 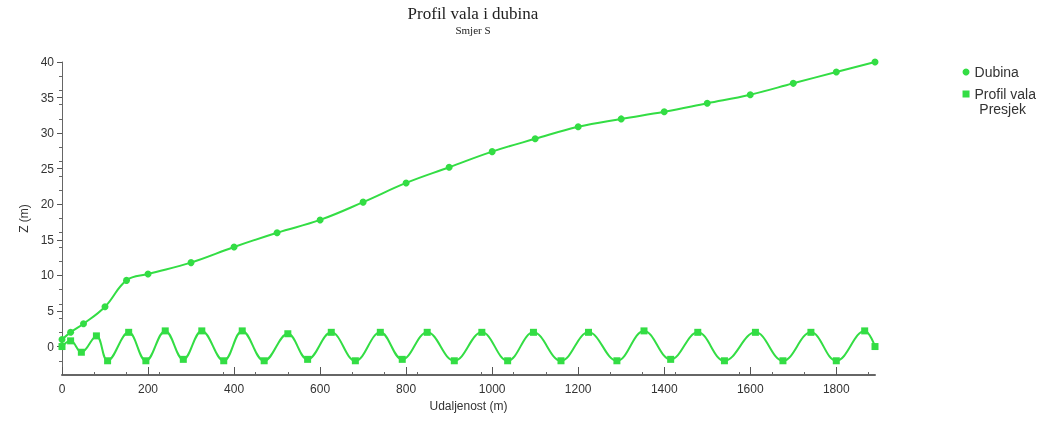 I want to click on x-tick-label: 1800, so click(x=836, y=389).